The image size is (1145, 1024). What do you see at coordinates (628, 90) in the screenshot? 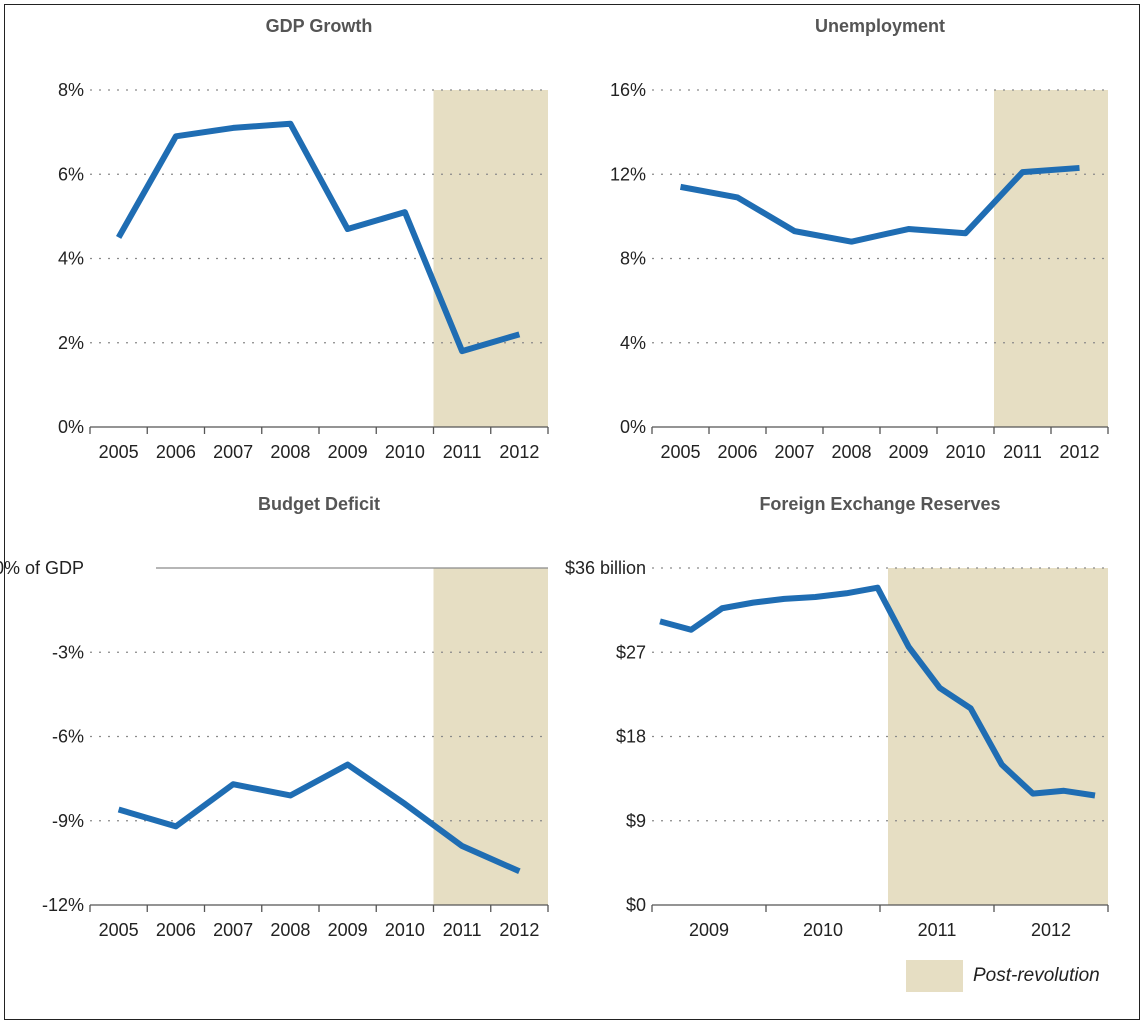
I see `y-tick-label: 16%` at bounding box center [628, 90].